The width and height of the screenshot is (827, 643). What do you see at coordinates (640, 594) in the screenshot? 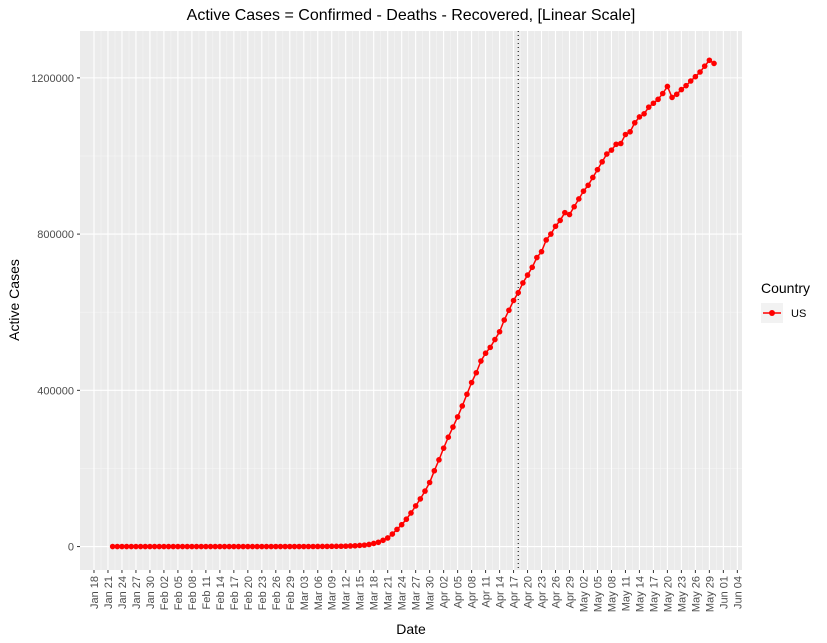
I see `x-tick-label: May 14` at bounding box center [640, 594].